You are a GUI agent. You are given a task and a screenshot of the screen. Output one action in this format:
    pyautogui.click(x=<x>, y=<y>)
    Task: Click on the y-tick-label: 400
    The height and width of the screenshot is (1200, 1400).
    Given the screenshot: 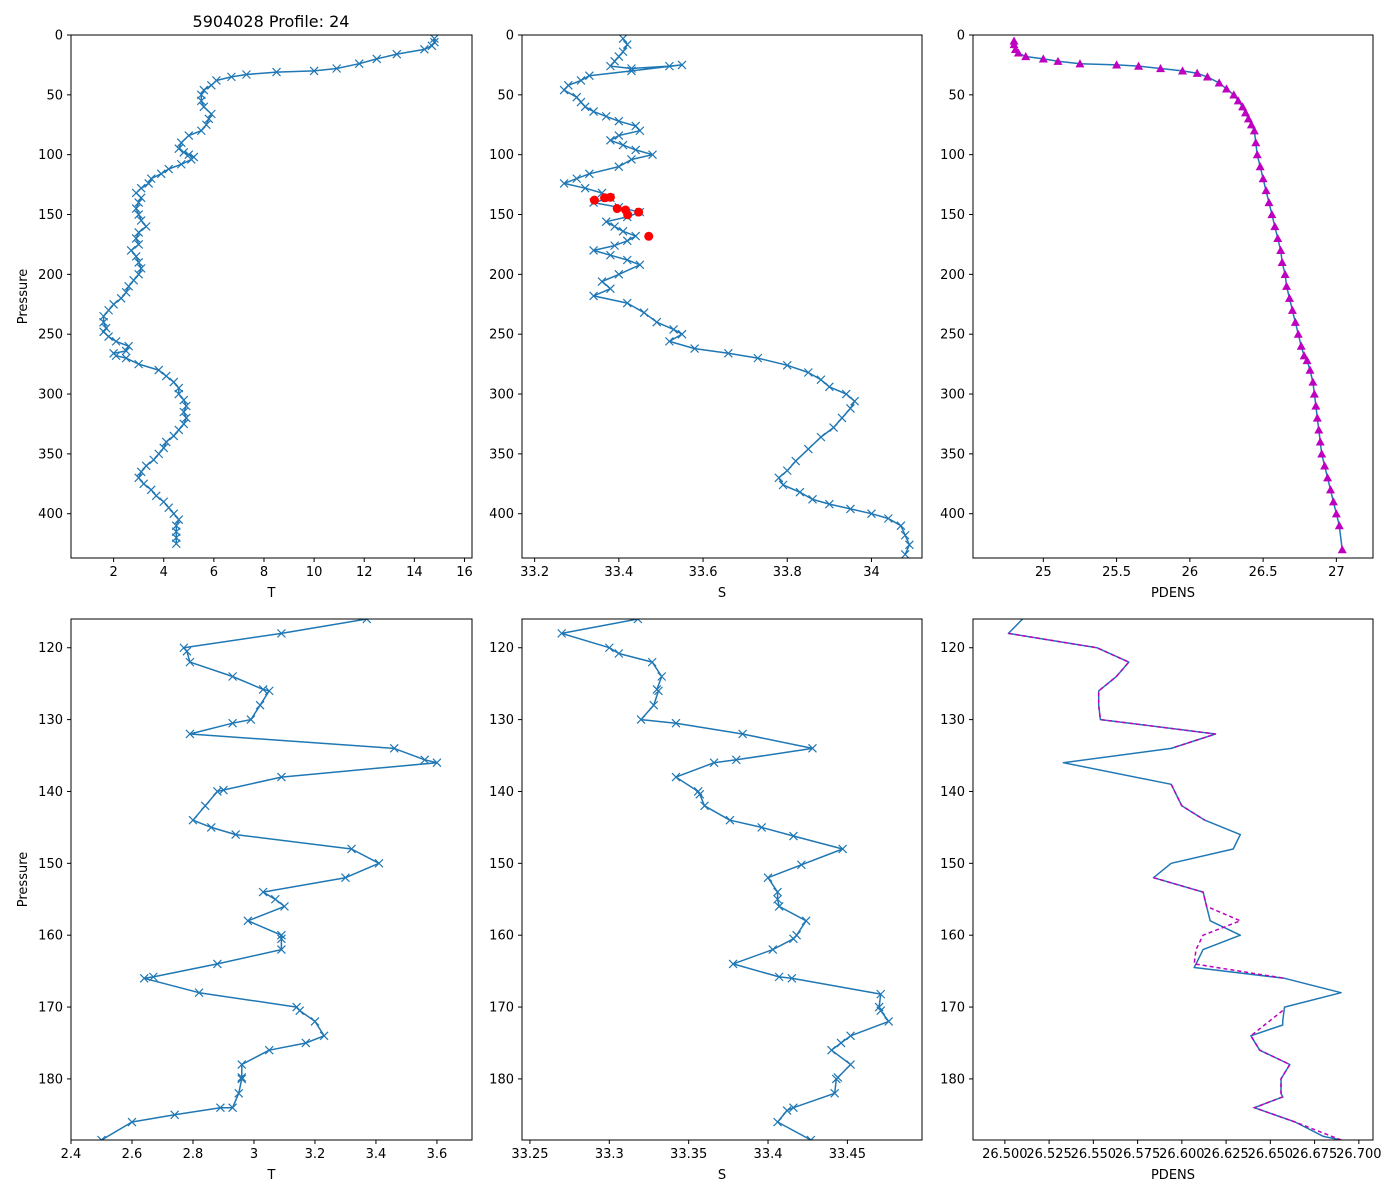 What is the action you would take?
    pyautogui.click(x=50, y=514)
    